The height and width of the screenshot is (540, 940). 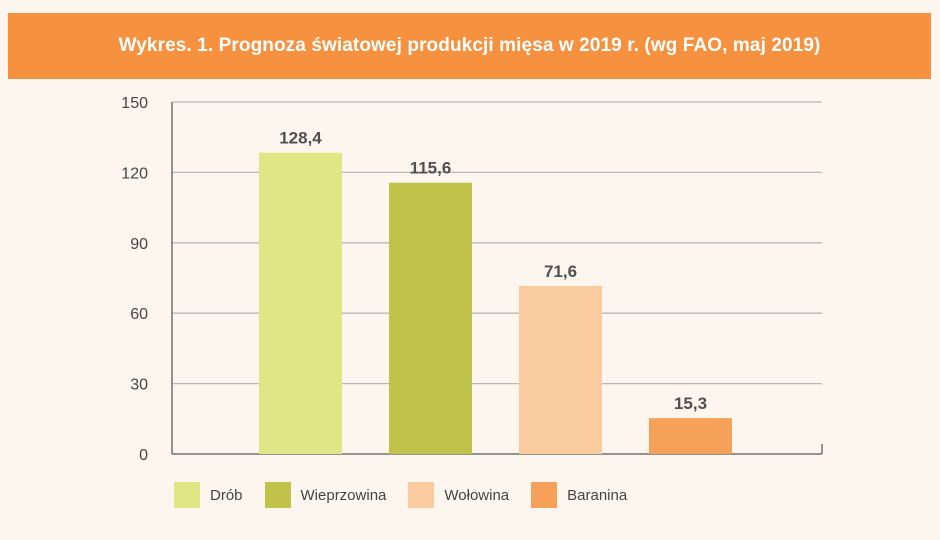 What do you see at coordinates (143, 455) in the screenshot?
I see `y-tick-label: 0` at bounding box center [143, 455].